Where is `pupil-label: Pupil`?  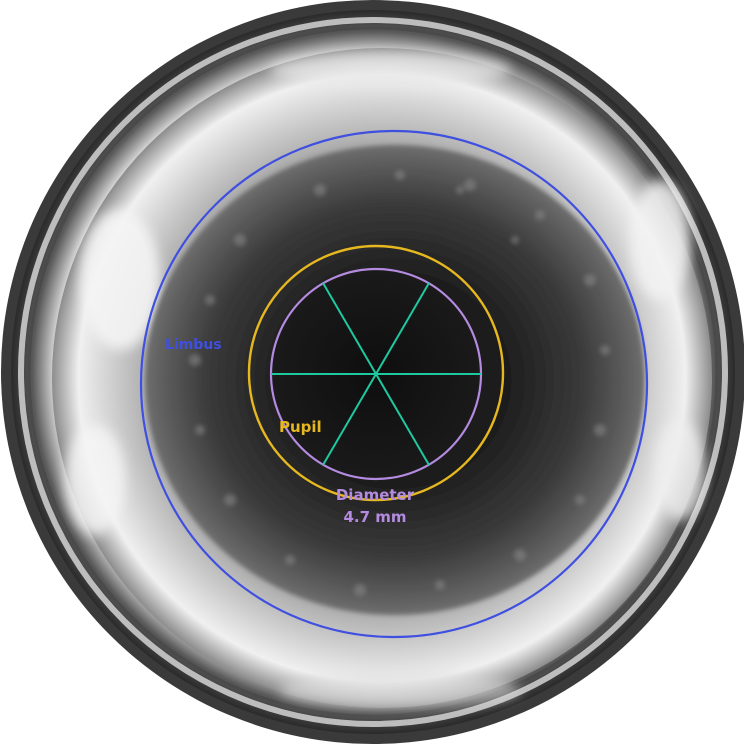 pupil-label: Pupil is located at coordinates (300, 427).